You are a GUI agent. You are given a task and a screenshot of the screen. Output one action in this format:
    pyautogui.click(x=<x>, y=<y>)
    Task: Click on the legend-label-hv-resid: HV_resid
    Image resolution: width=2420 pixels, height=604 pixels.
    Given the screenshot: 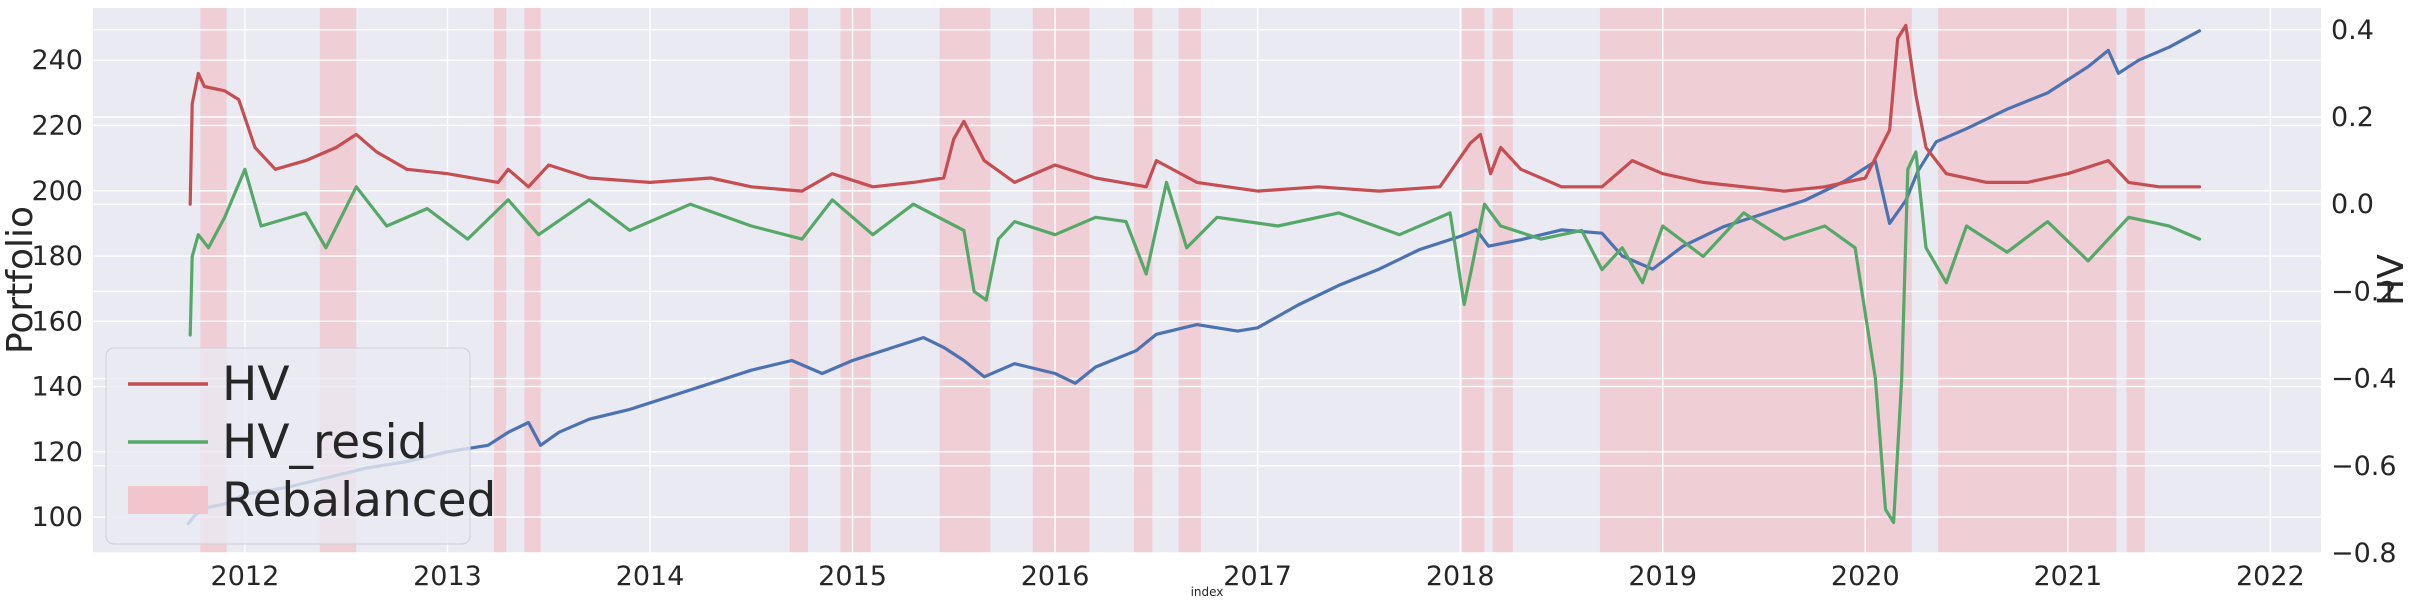 What is the action you would take?
    pyautogui.click(x=325, y=442)
    